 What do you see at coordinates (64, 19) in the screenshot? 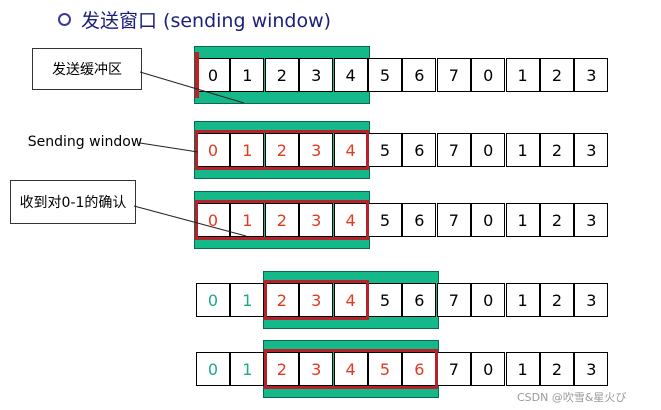
I see `circle-bullet-icon` at bounding box center [64, 19].